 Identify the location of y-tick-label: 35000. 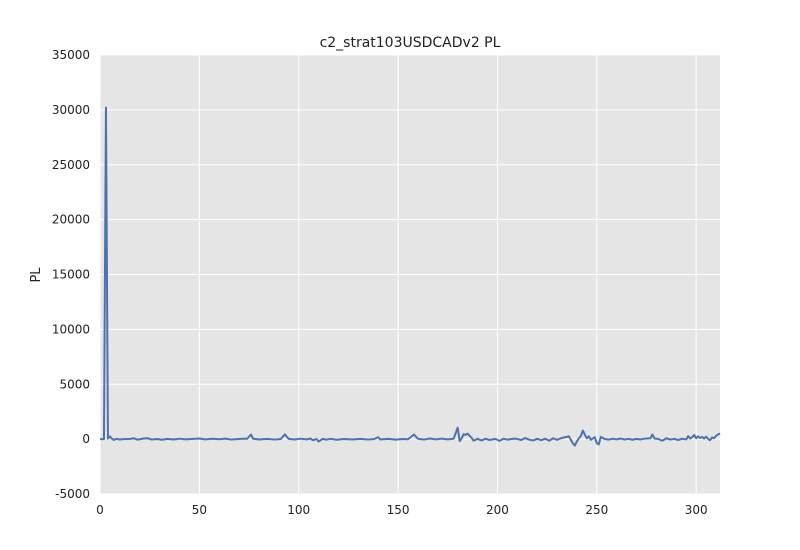
(71, 55).